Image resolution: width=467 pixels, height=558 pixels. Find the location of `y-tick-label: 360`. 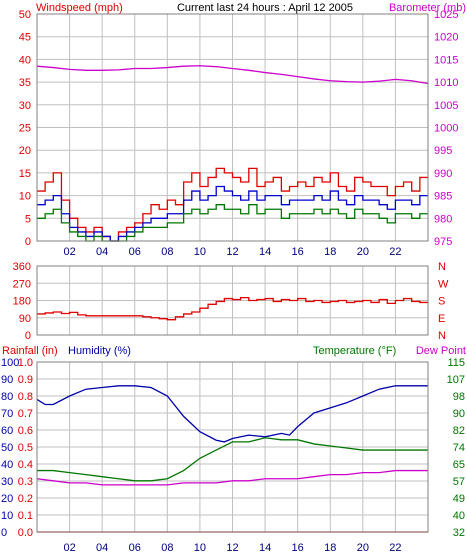

y-tick-label: 360 is located at coordinates (22, 267).